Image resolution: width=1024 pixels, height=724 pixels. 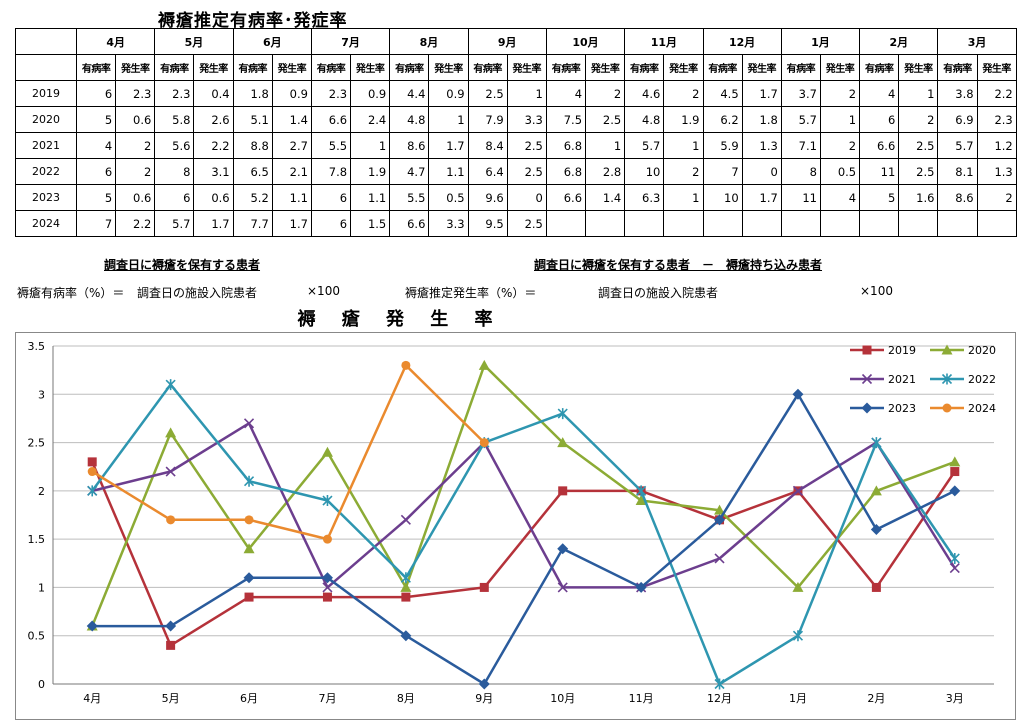 What do you see at coordinates (947, 408) in the screenshot?
I see `legend-marker` at bounding box center [947, 408].